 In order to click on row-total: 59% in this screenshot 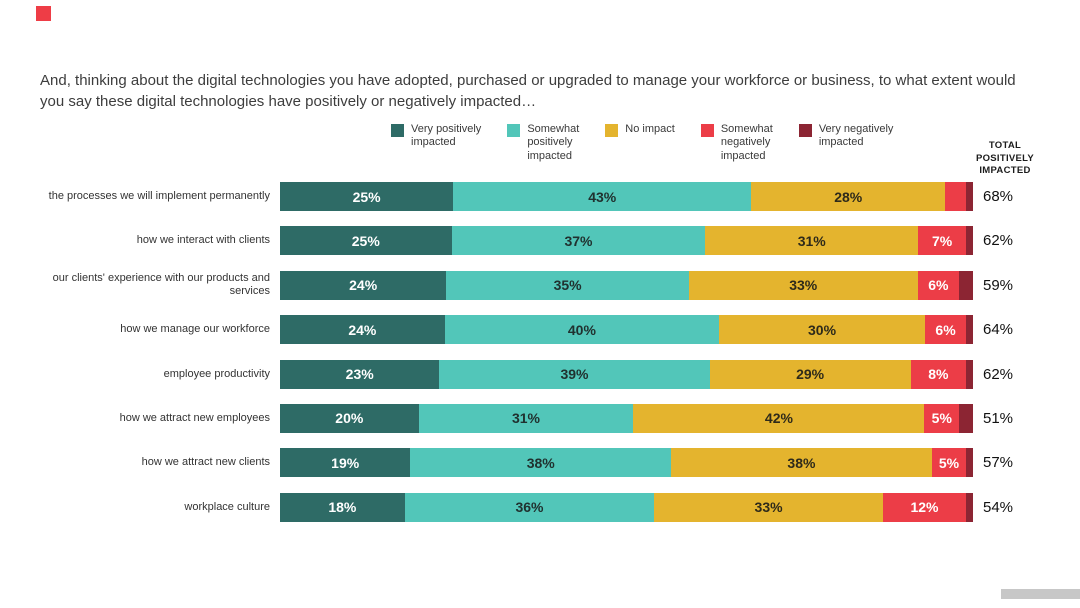, I will do `click(998, 285)`.